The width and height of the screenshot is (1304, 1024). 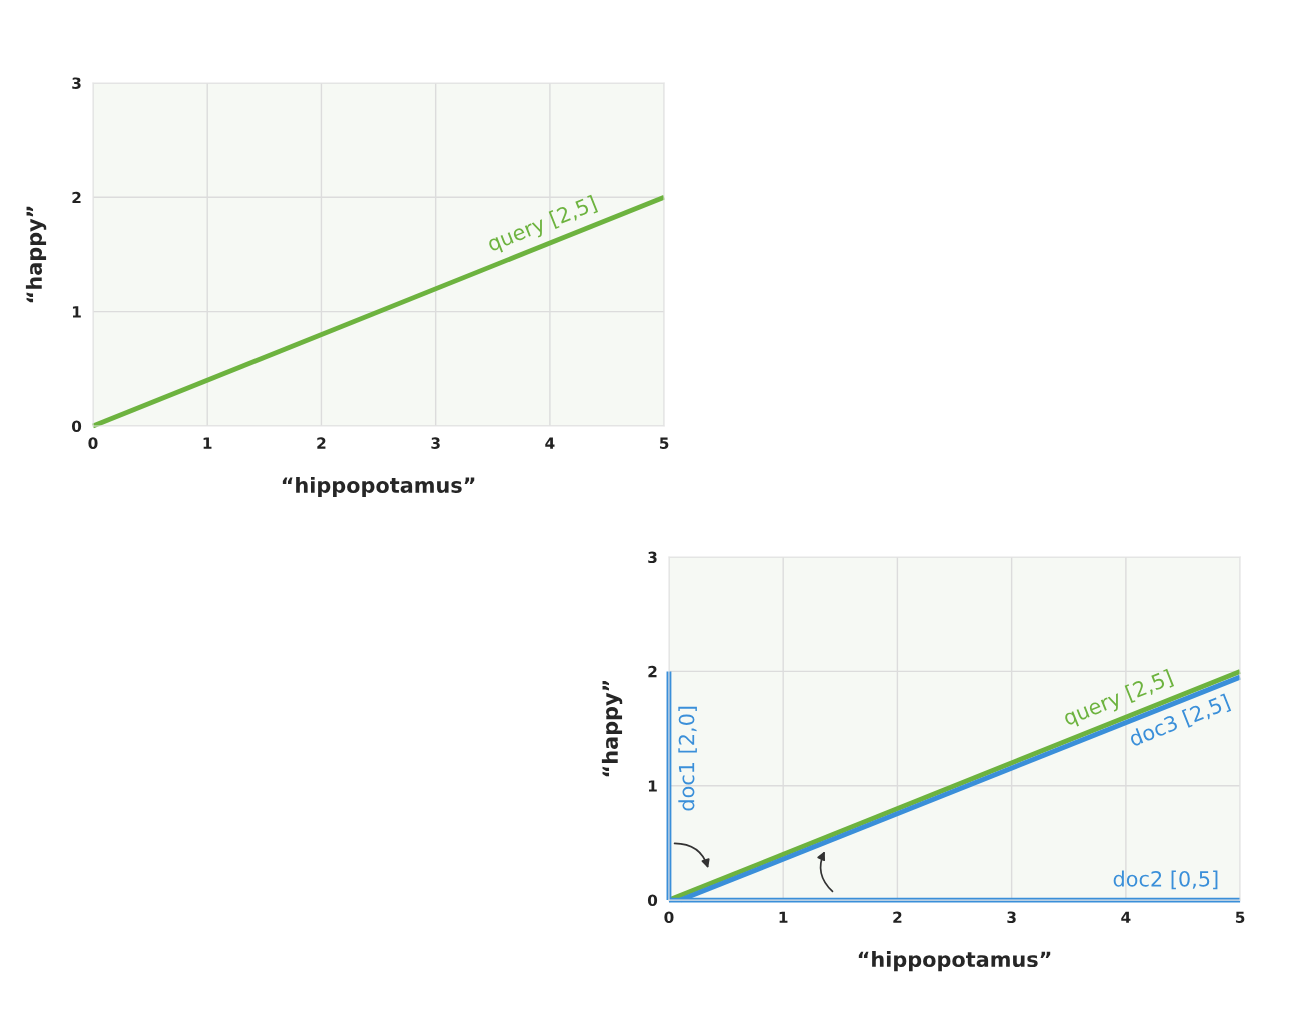 I want to click on text: doc1 [2,0], so click(x=687, y=758).